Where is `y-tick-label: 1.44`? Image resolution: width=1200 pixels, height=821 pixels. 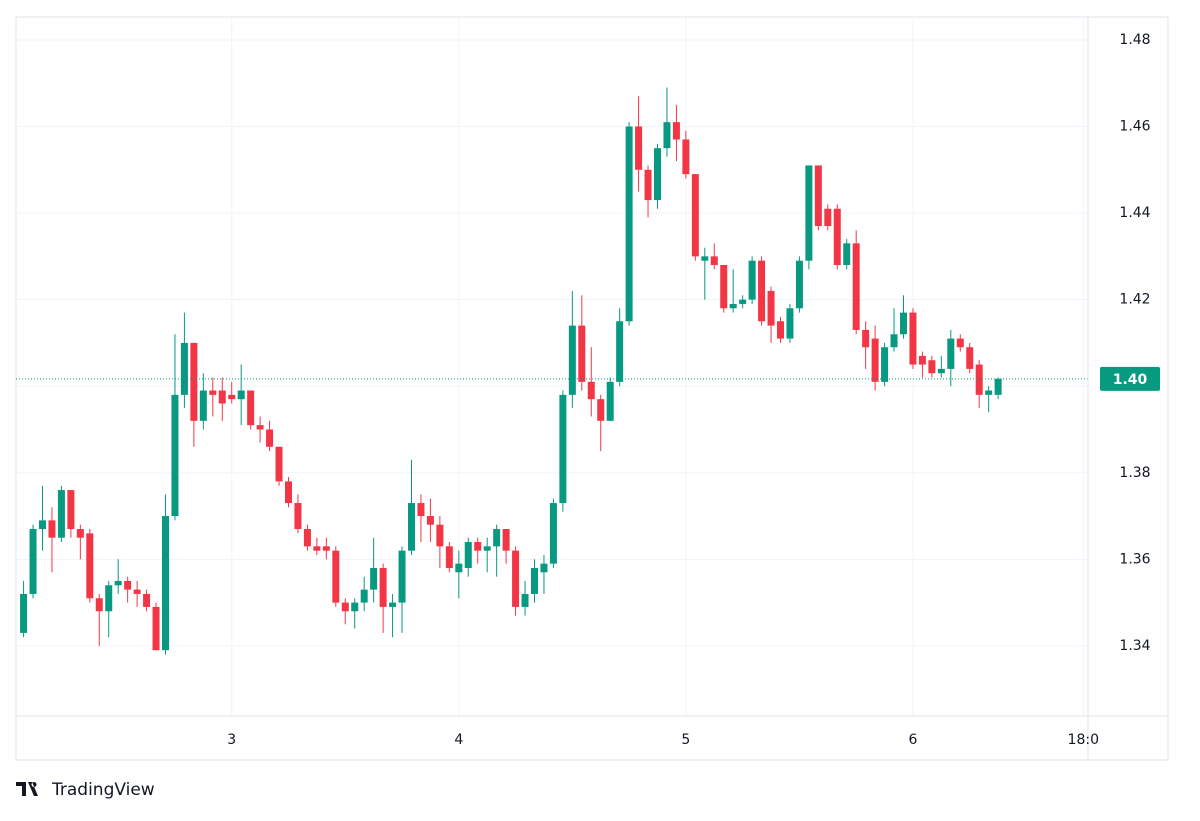
y-tick-label: 1.44 is located at coordinates (1134, 213).